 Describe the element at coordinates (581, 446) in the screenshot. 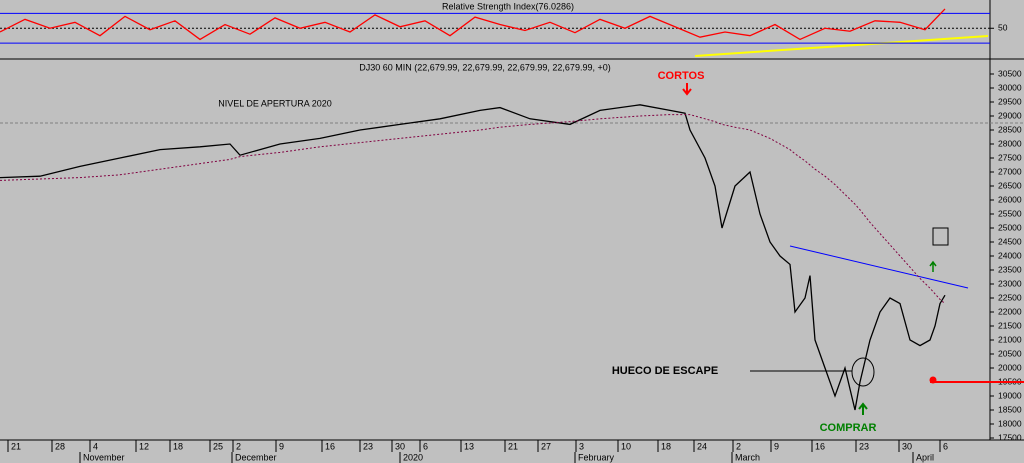

I see `x-tick-label: 3` at that location.